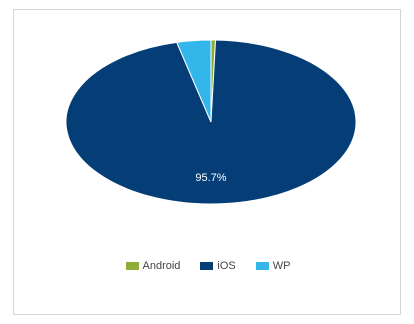 The width and height of the screenshot is (414, 324). What do you see at coordinates (193, 81) in the screenshot?
I see `pie-slice-wp` at bounding box center [193, 81].